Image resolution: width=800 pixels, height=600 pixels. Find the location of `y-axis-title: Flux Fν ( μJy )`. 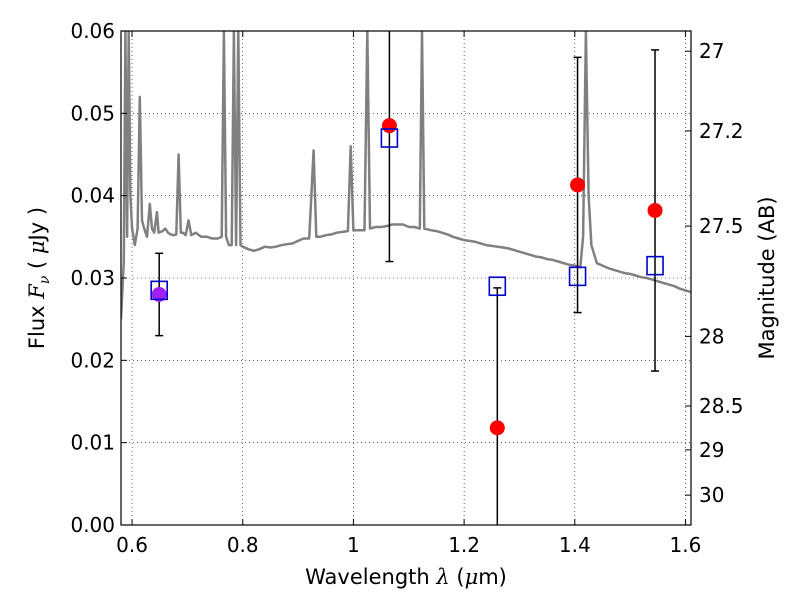

y-axis-title: Flux Fν ( μJy ) is located at coordinates (39, 278).